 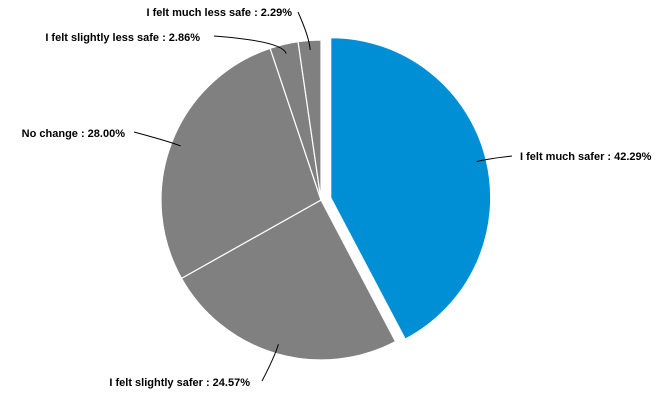 I want to click on slice-i-felt-slightly-safer, so click(x=288, y=280).